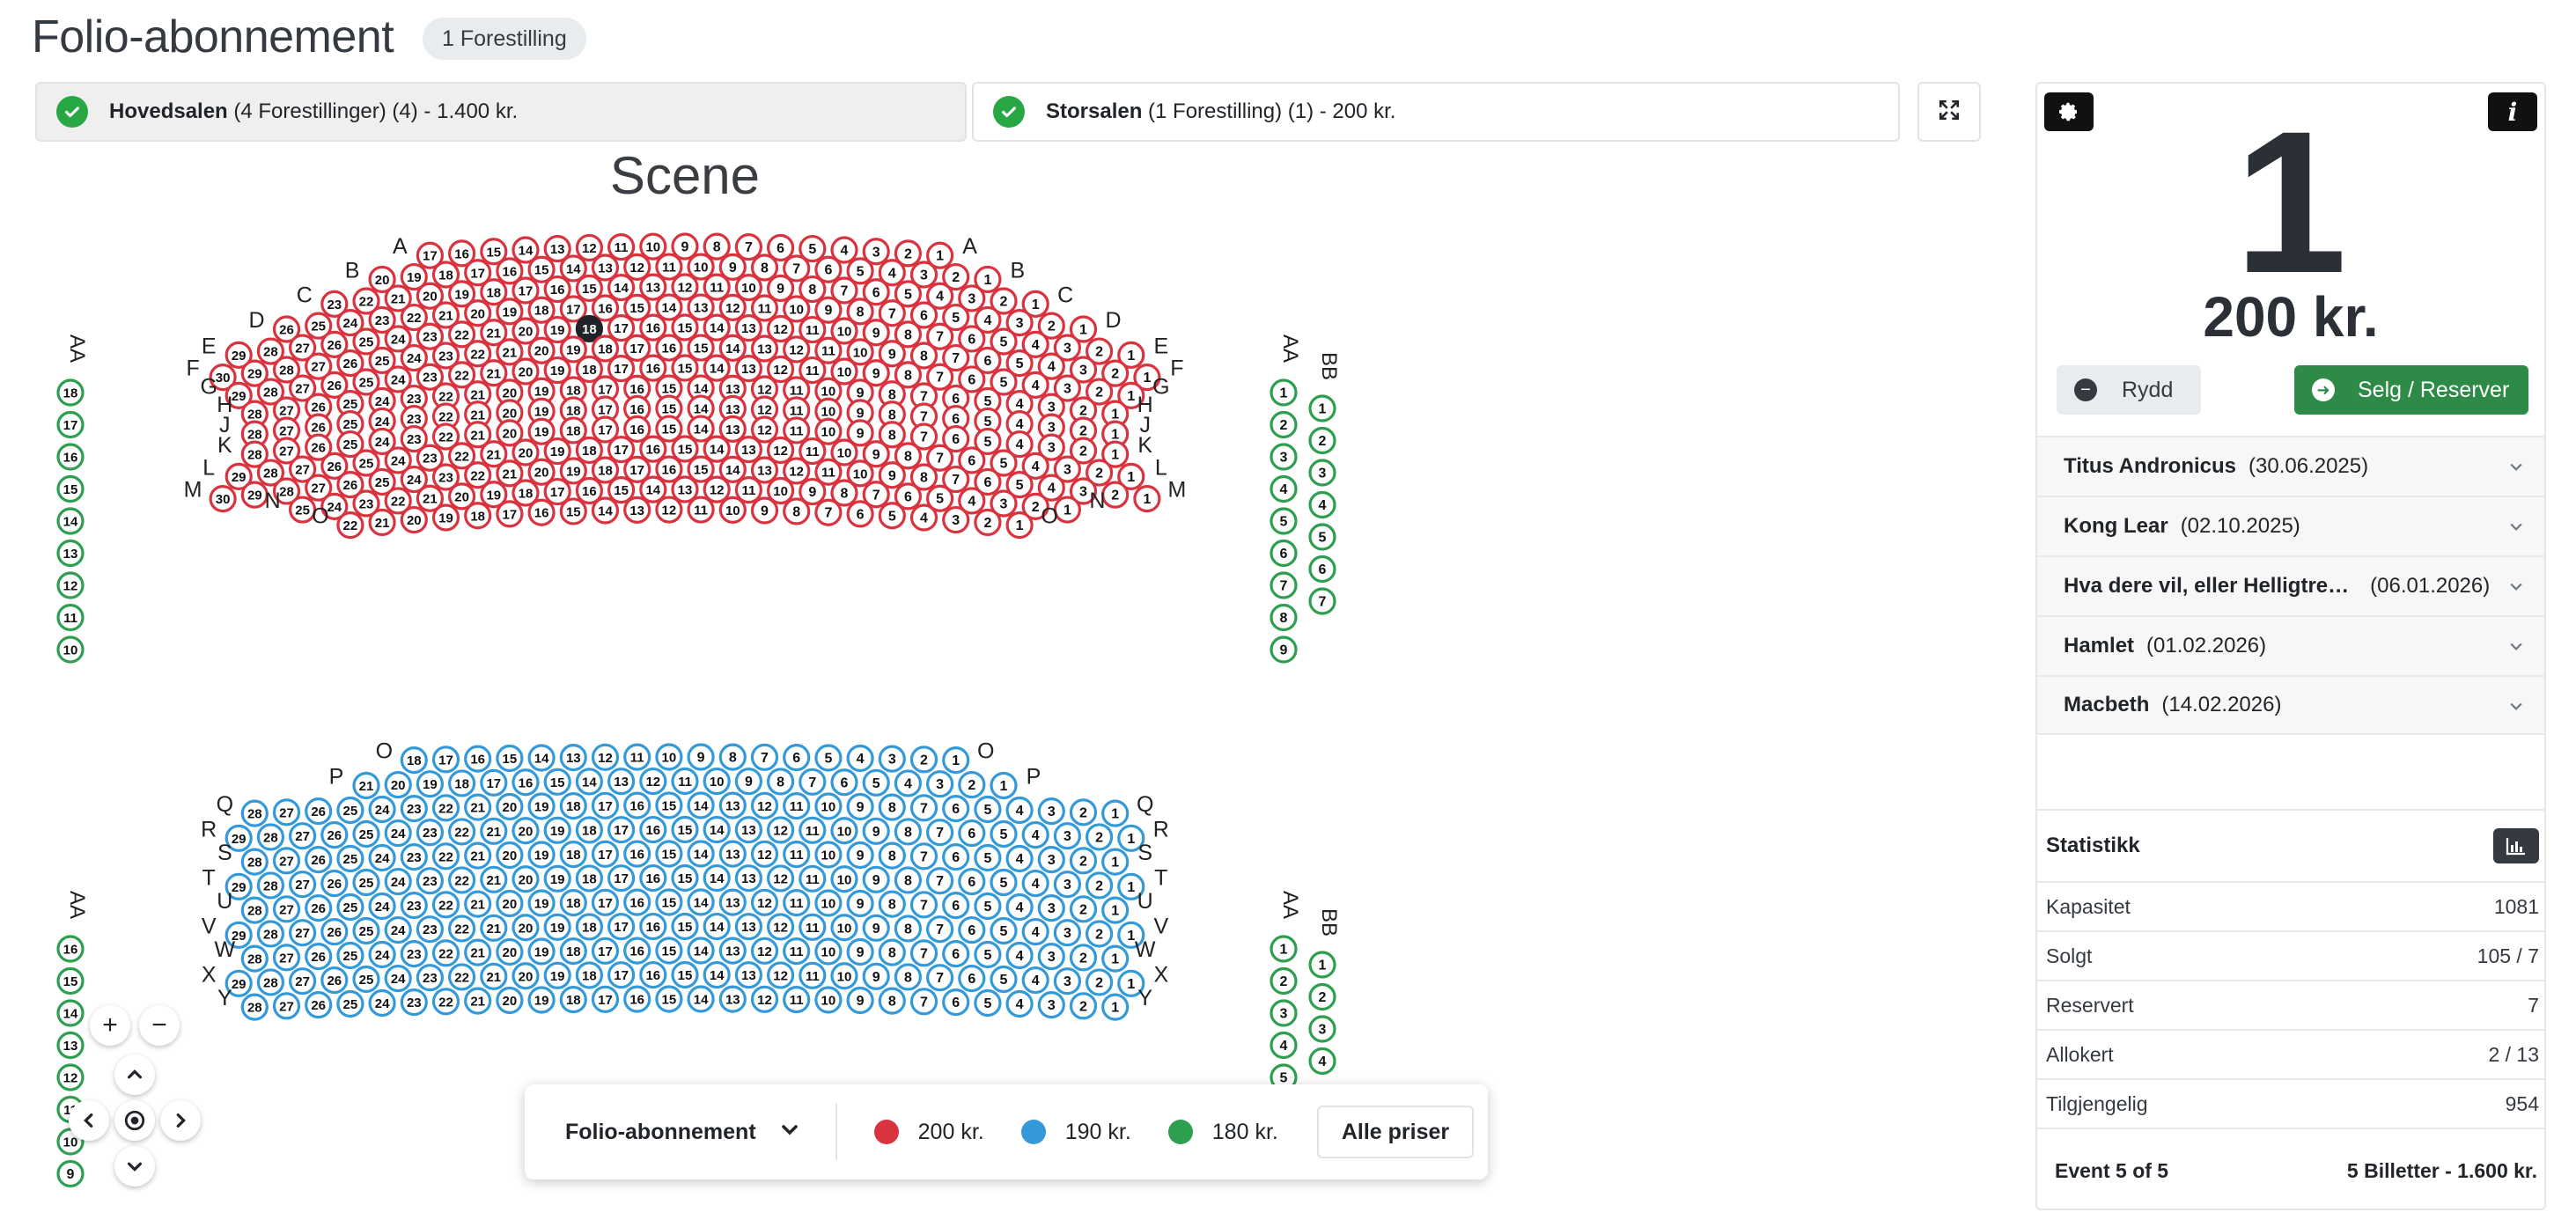 Image resolution: width=2576 pixels, height=1227 pixels. I want to click on seat: 27, so click(286, 909).